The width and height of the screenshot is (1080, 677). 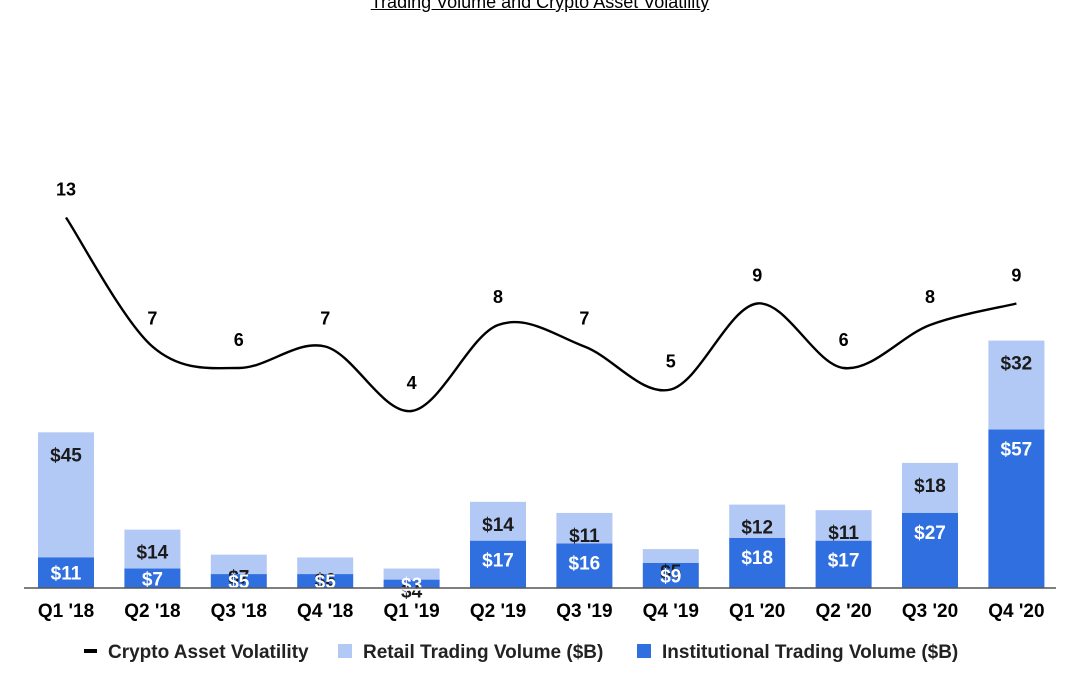 I want to click on retail-value-label: $6, so click(x=325, y=580).